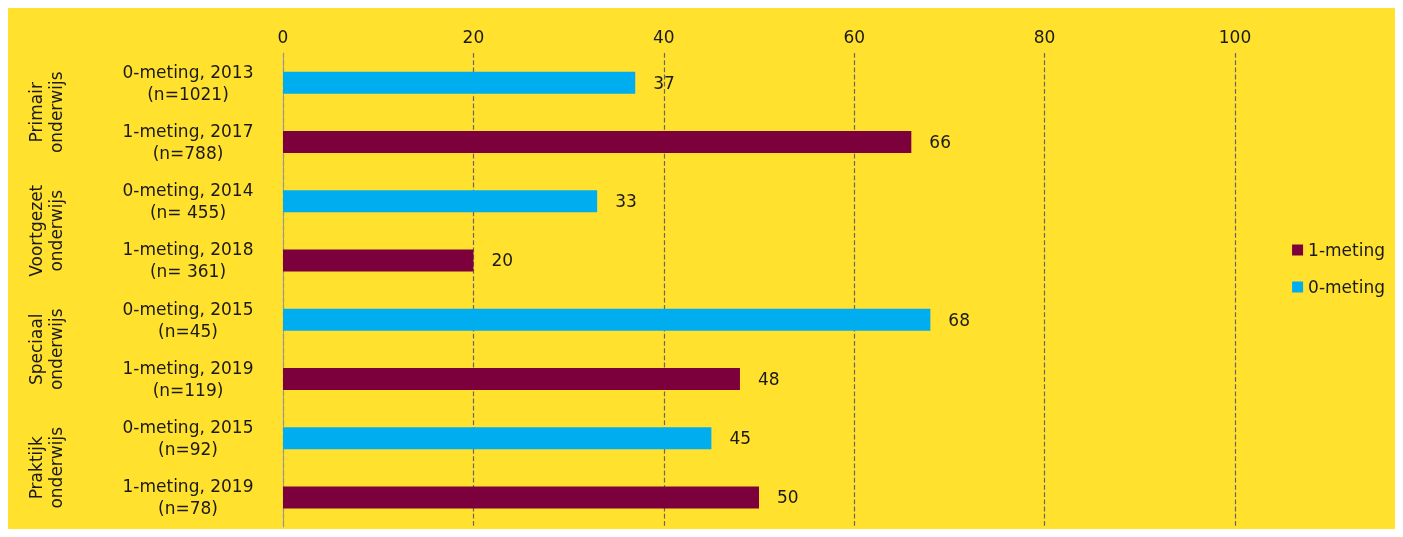 The height and width of the screenshot is (537, 1403). I want to click on x-tick-label: 20, so click(473, 36).